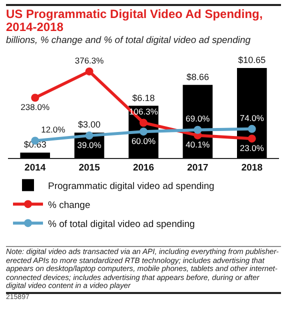 This screenshot has width=287, height=315. I want to click on legend-label: Programmatic digital video ad spending, so click(131, 186).